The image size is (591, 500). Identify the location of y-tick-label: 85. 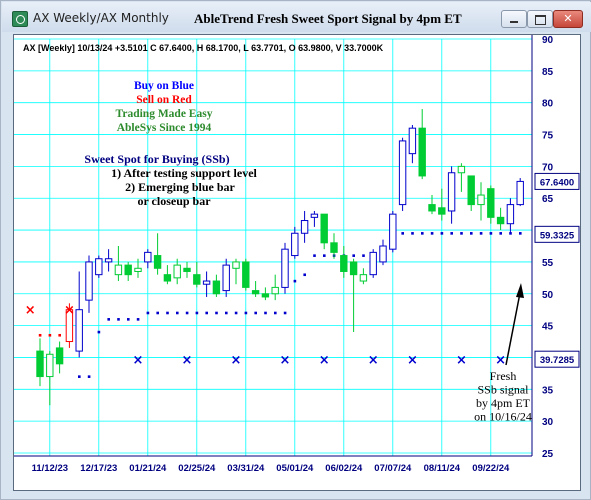
(548, 72).